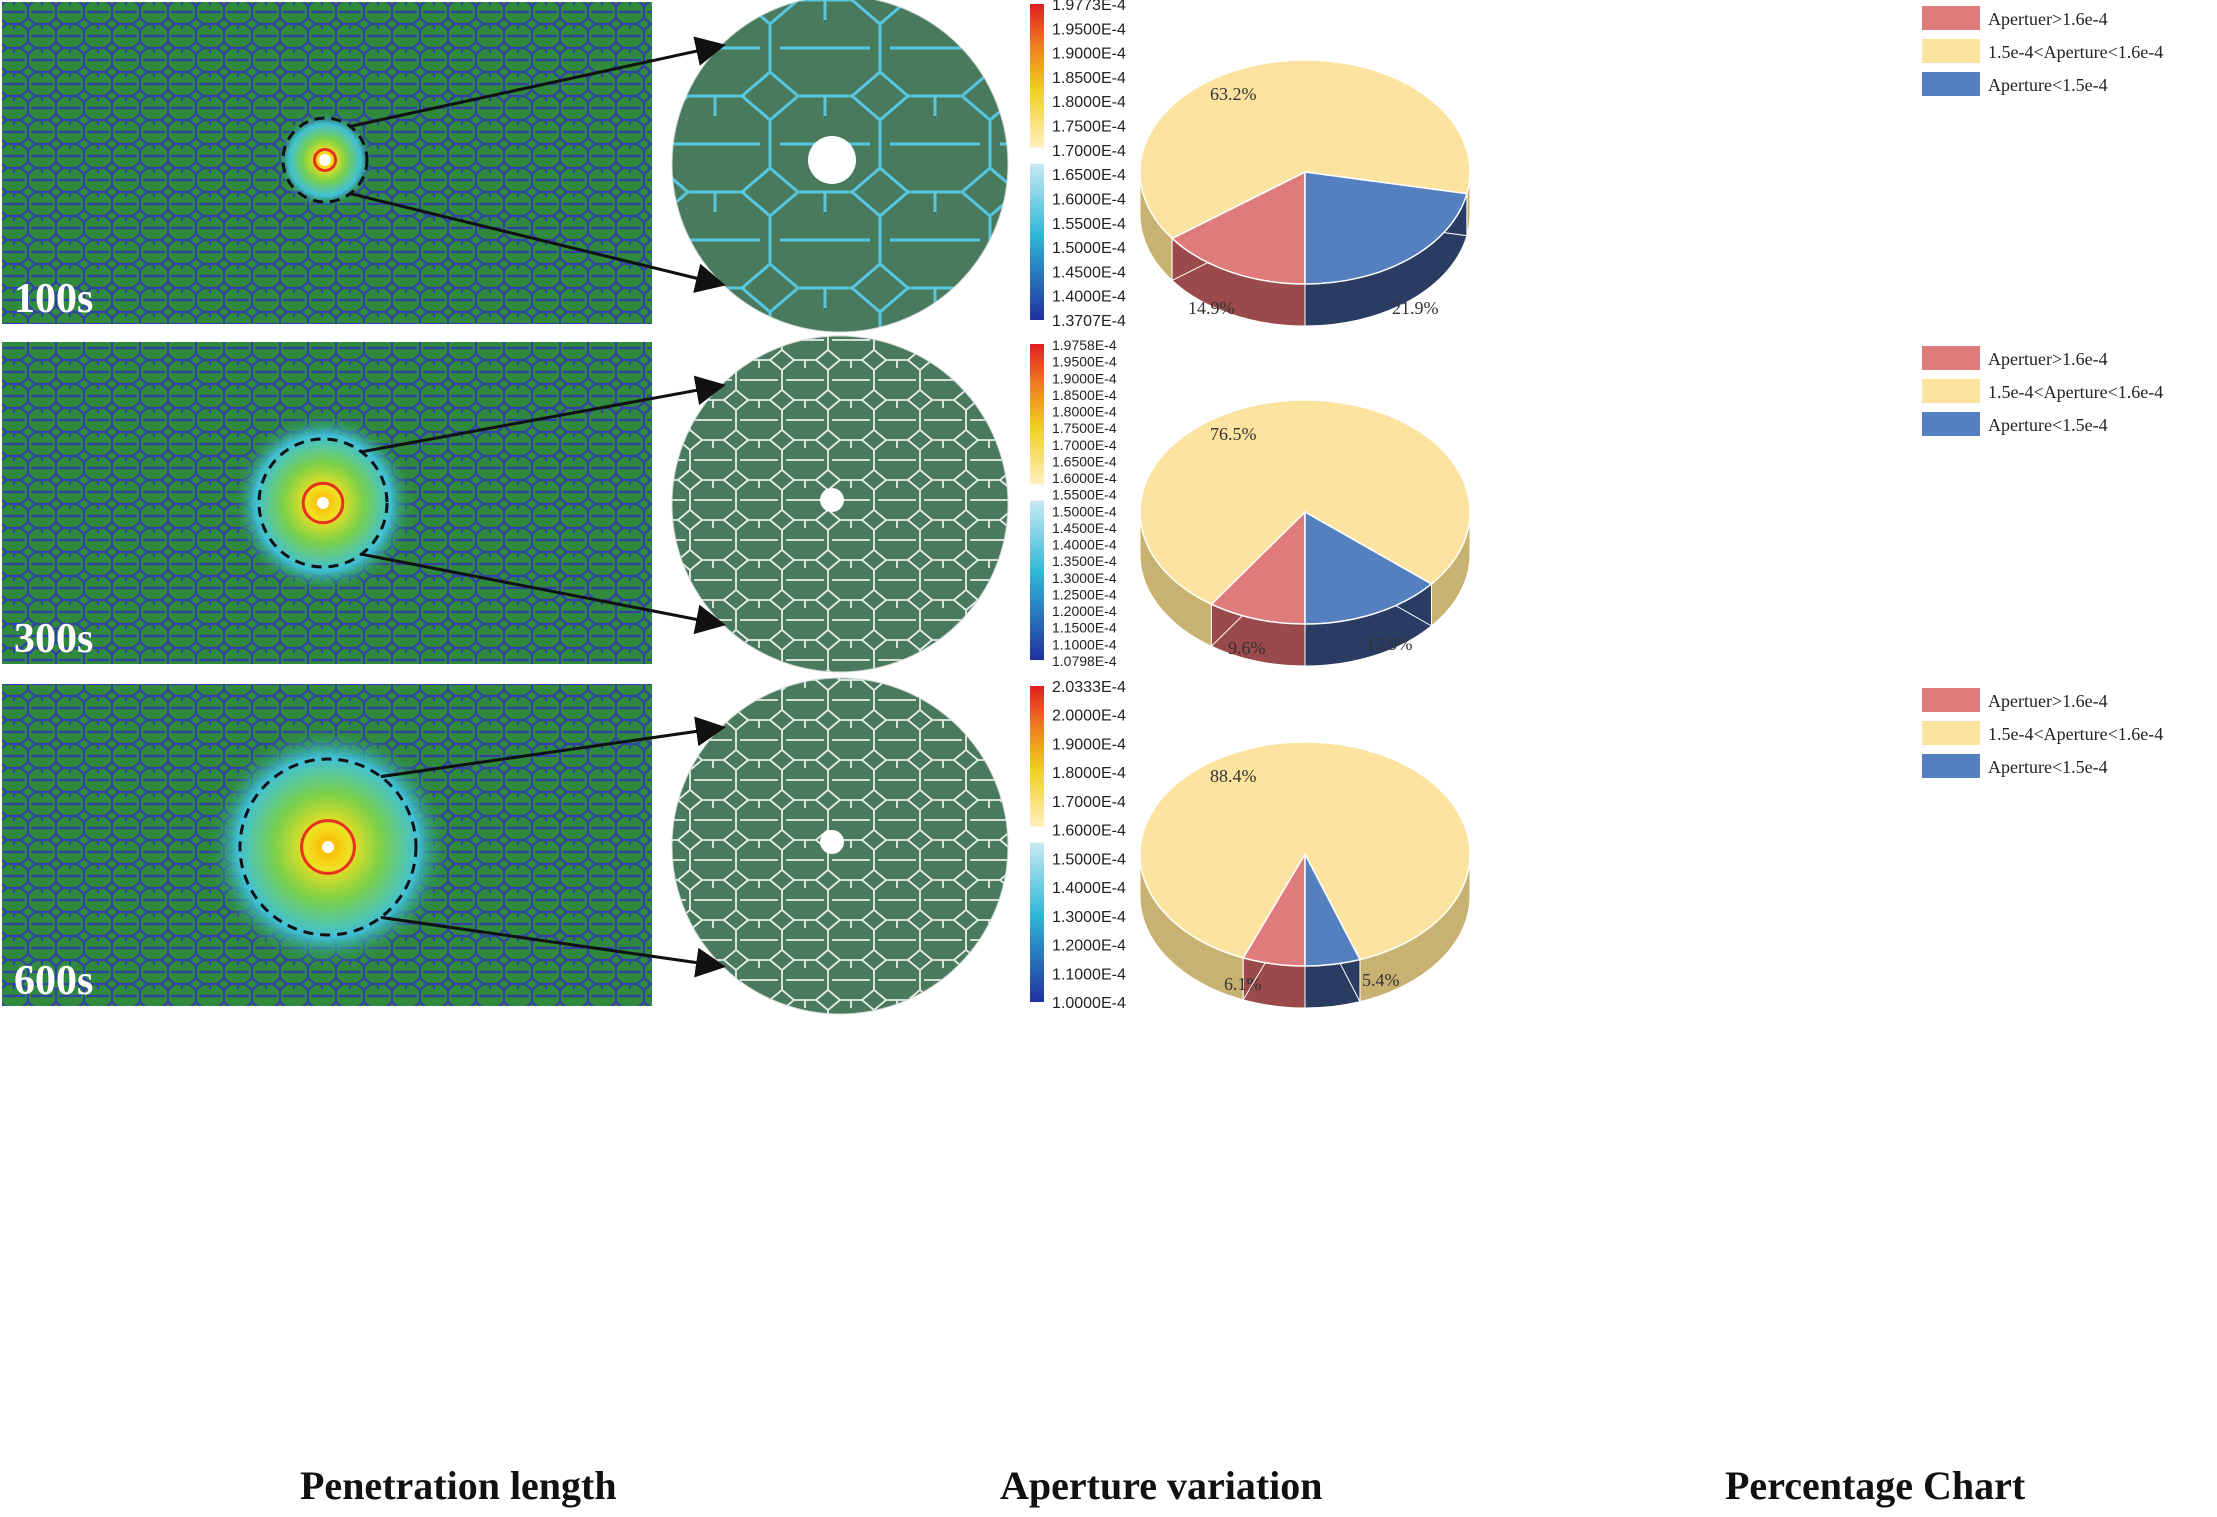  What do you see at coordinates (53, 299) in the screenshot?
I see `time-label: 100s` at bounding box center [53, 299].